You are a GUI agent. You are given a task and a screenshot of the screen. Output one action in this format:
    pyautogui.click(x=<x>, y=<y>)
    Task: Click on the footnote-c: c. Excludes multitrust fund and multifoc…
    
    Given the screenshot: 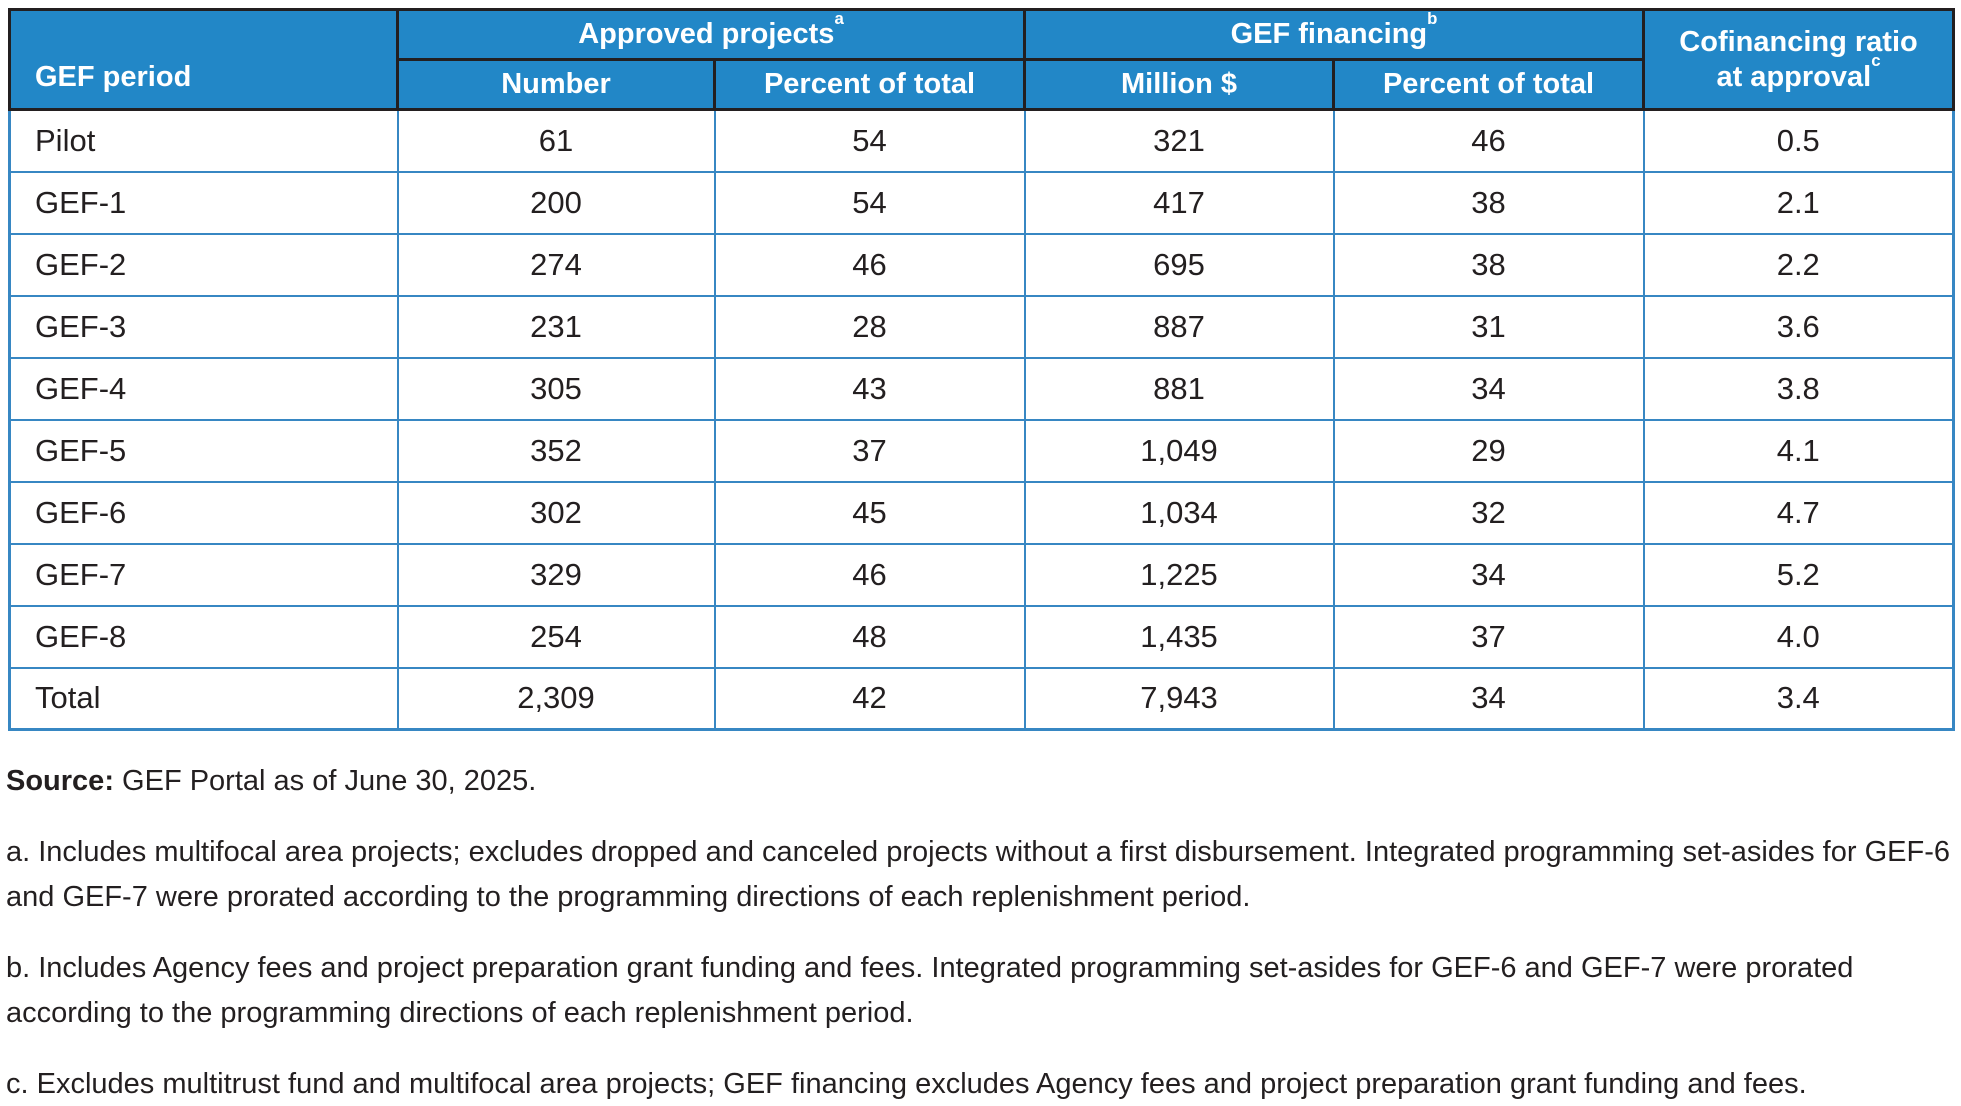 What is the action you would take?
    pyautogui.click(x=906, y=1083)
    